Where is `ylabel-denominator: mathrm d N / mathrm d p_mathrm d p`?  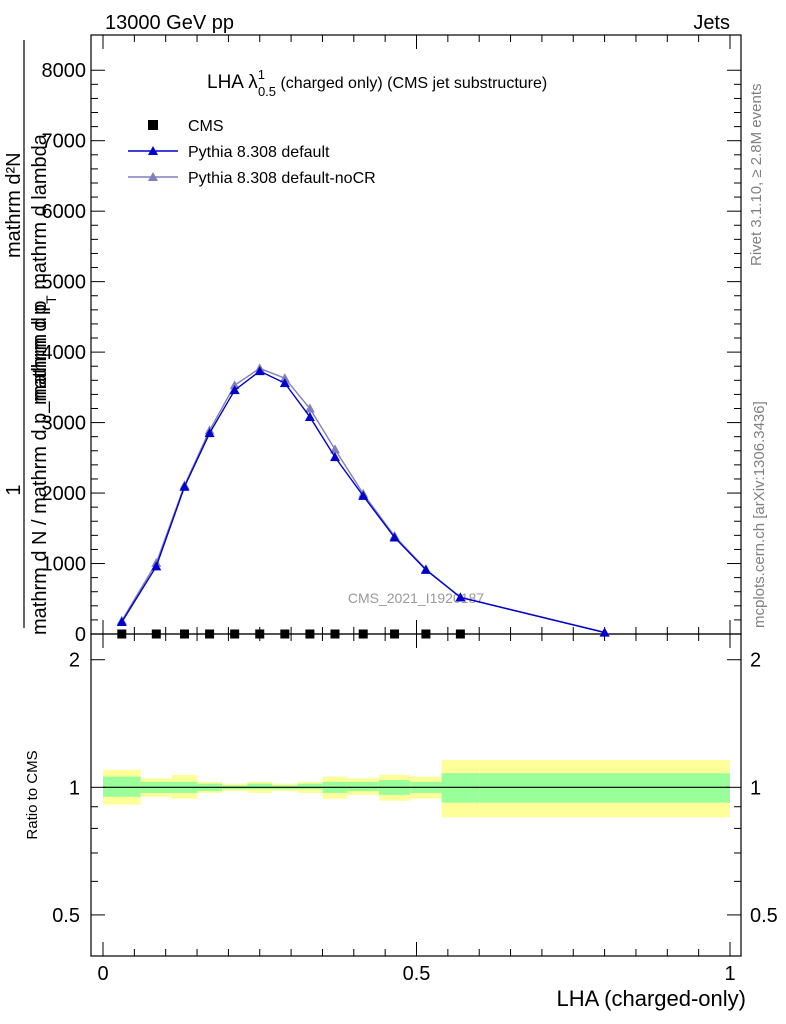
ylabel-denominator: mathrm d N / mathrm d p_mathrm d p is located at coordinates (40, 467).